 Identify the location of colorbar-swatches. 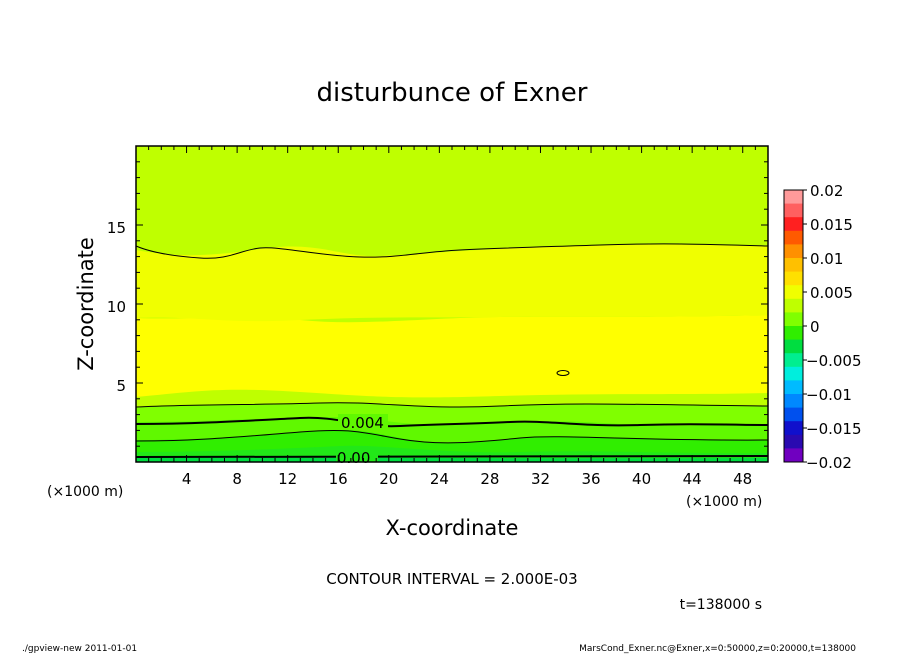
(793, 326).